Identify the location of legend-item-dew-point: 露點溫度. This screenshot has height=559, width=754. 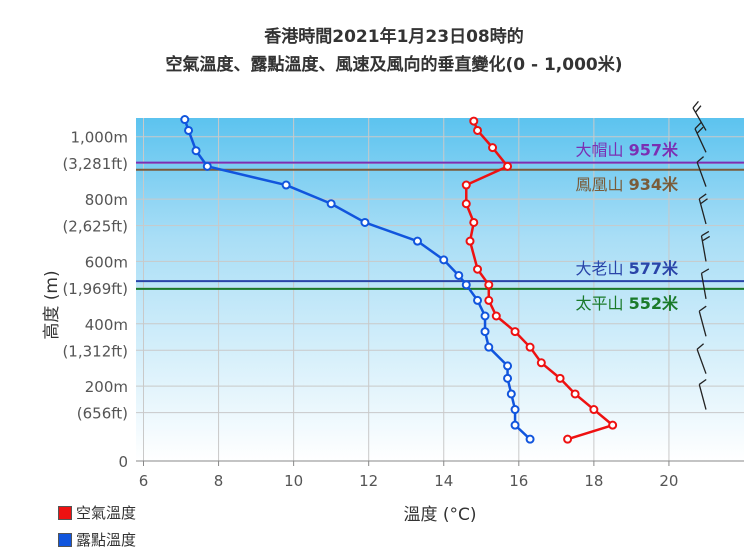
(97, 539).